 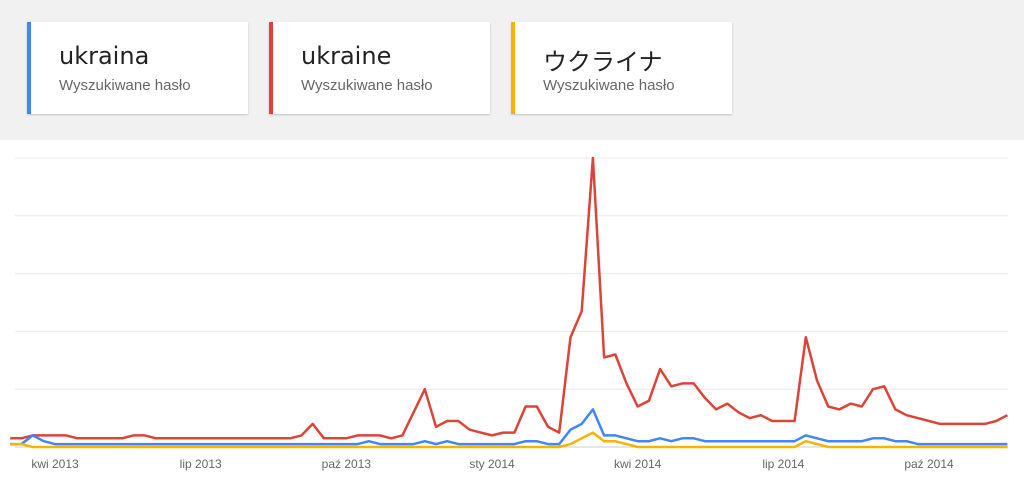 I want to click on term-card: ukraina Wyszukiwane hasło, so click(x=137, y=68).